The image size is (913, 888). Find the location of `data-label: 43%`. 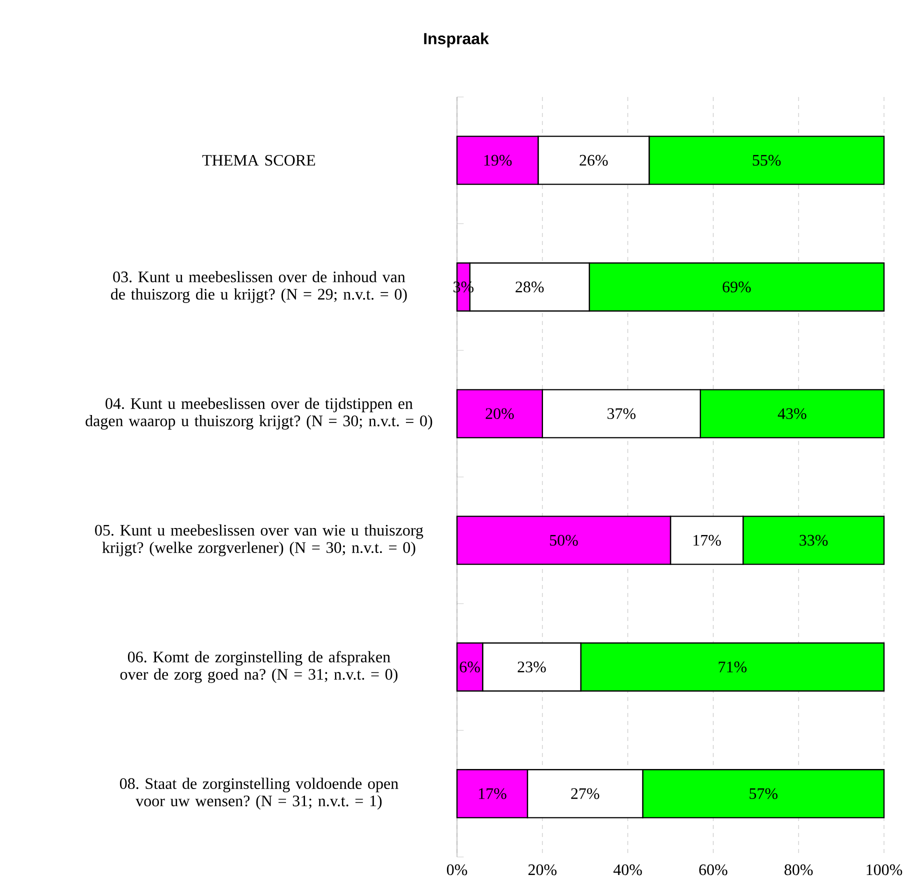

data-label: 43% is located at coordinates (792, 414).